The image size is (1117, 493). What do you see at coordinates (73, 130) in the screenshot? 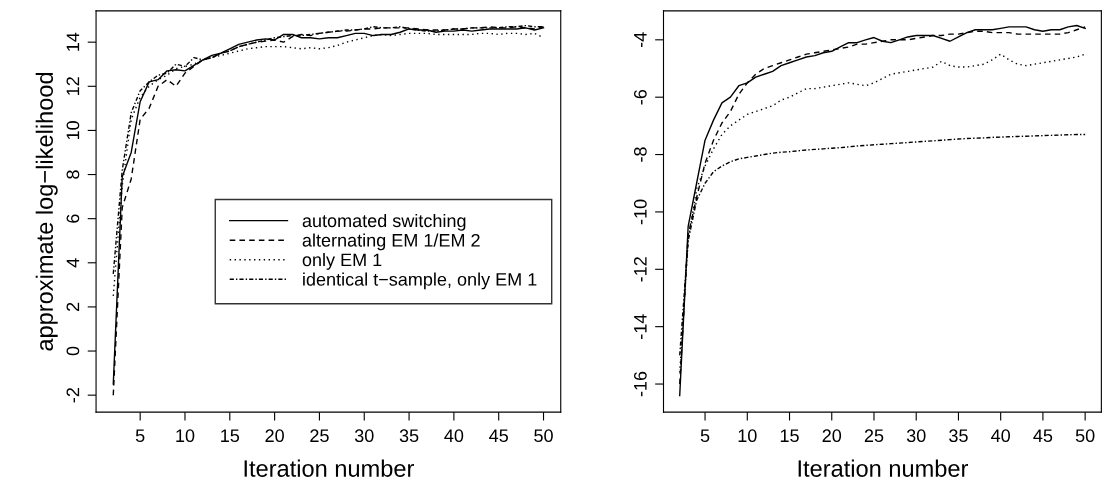
I see `y-tick-label: 10` at bounding box center [73, 130].